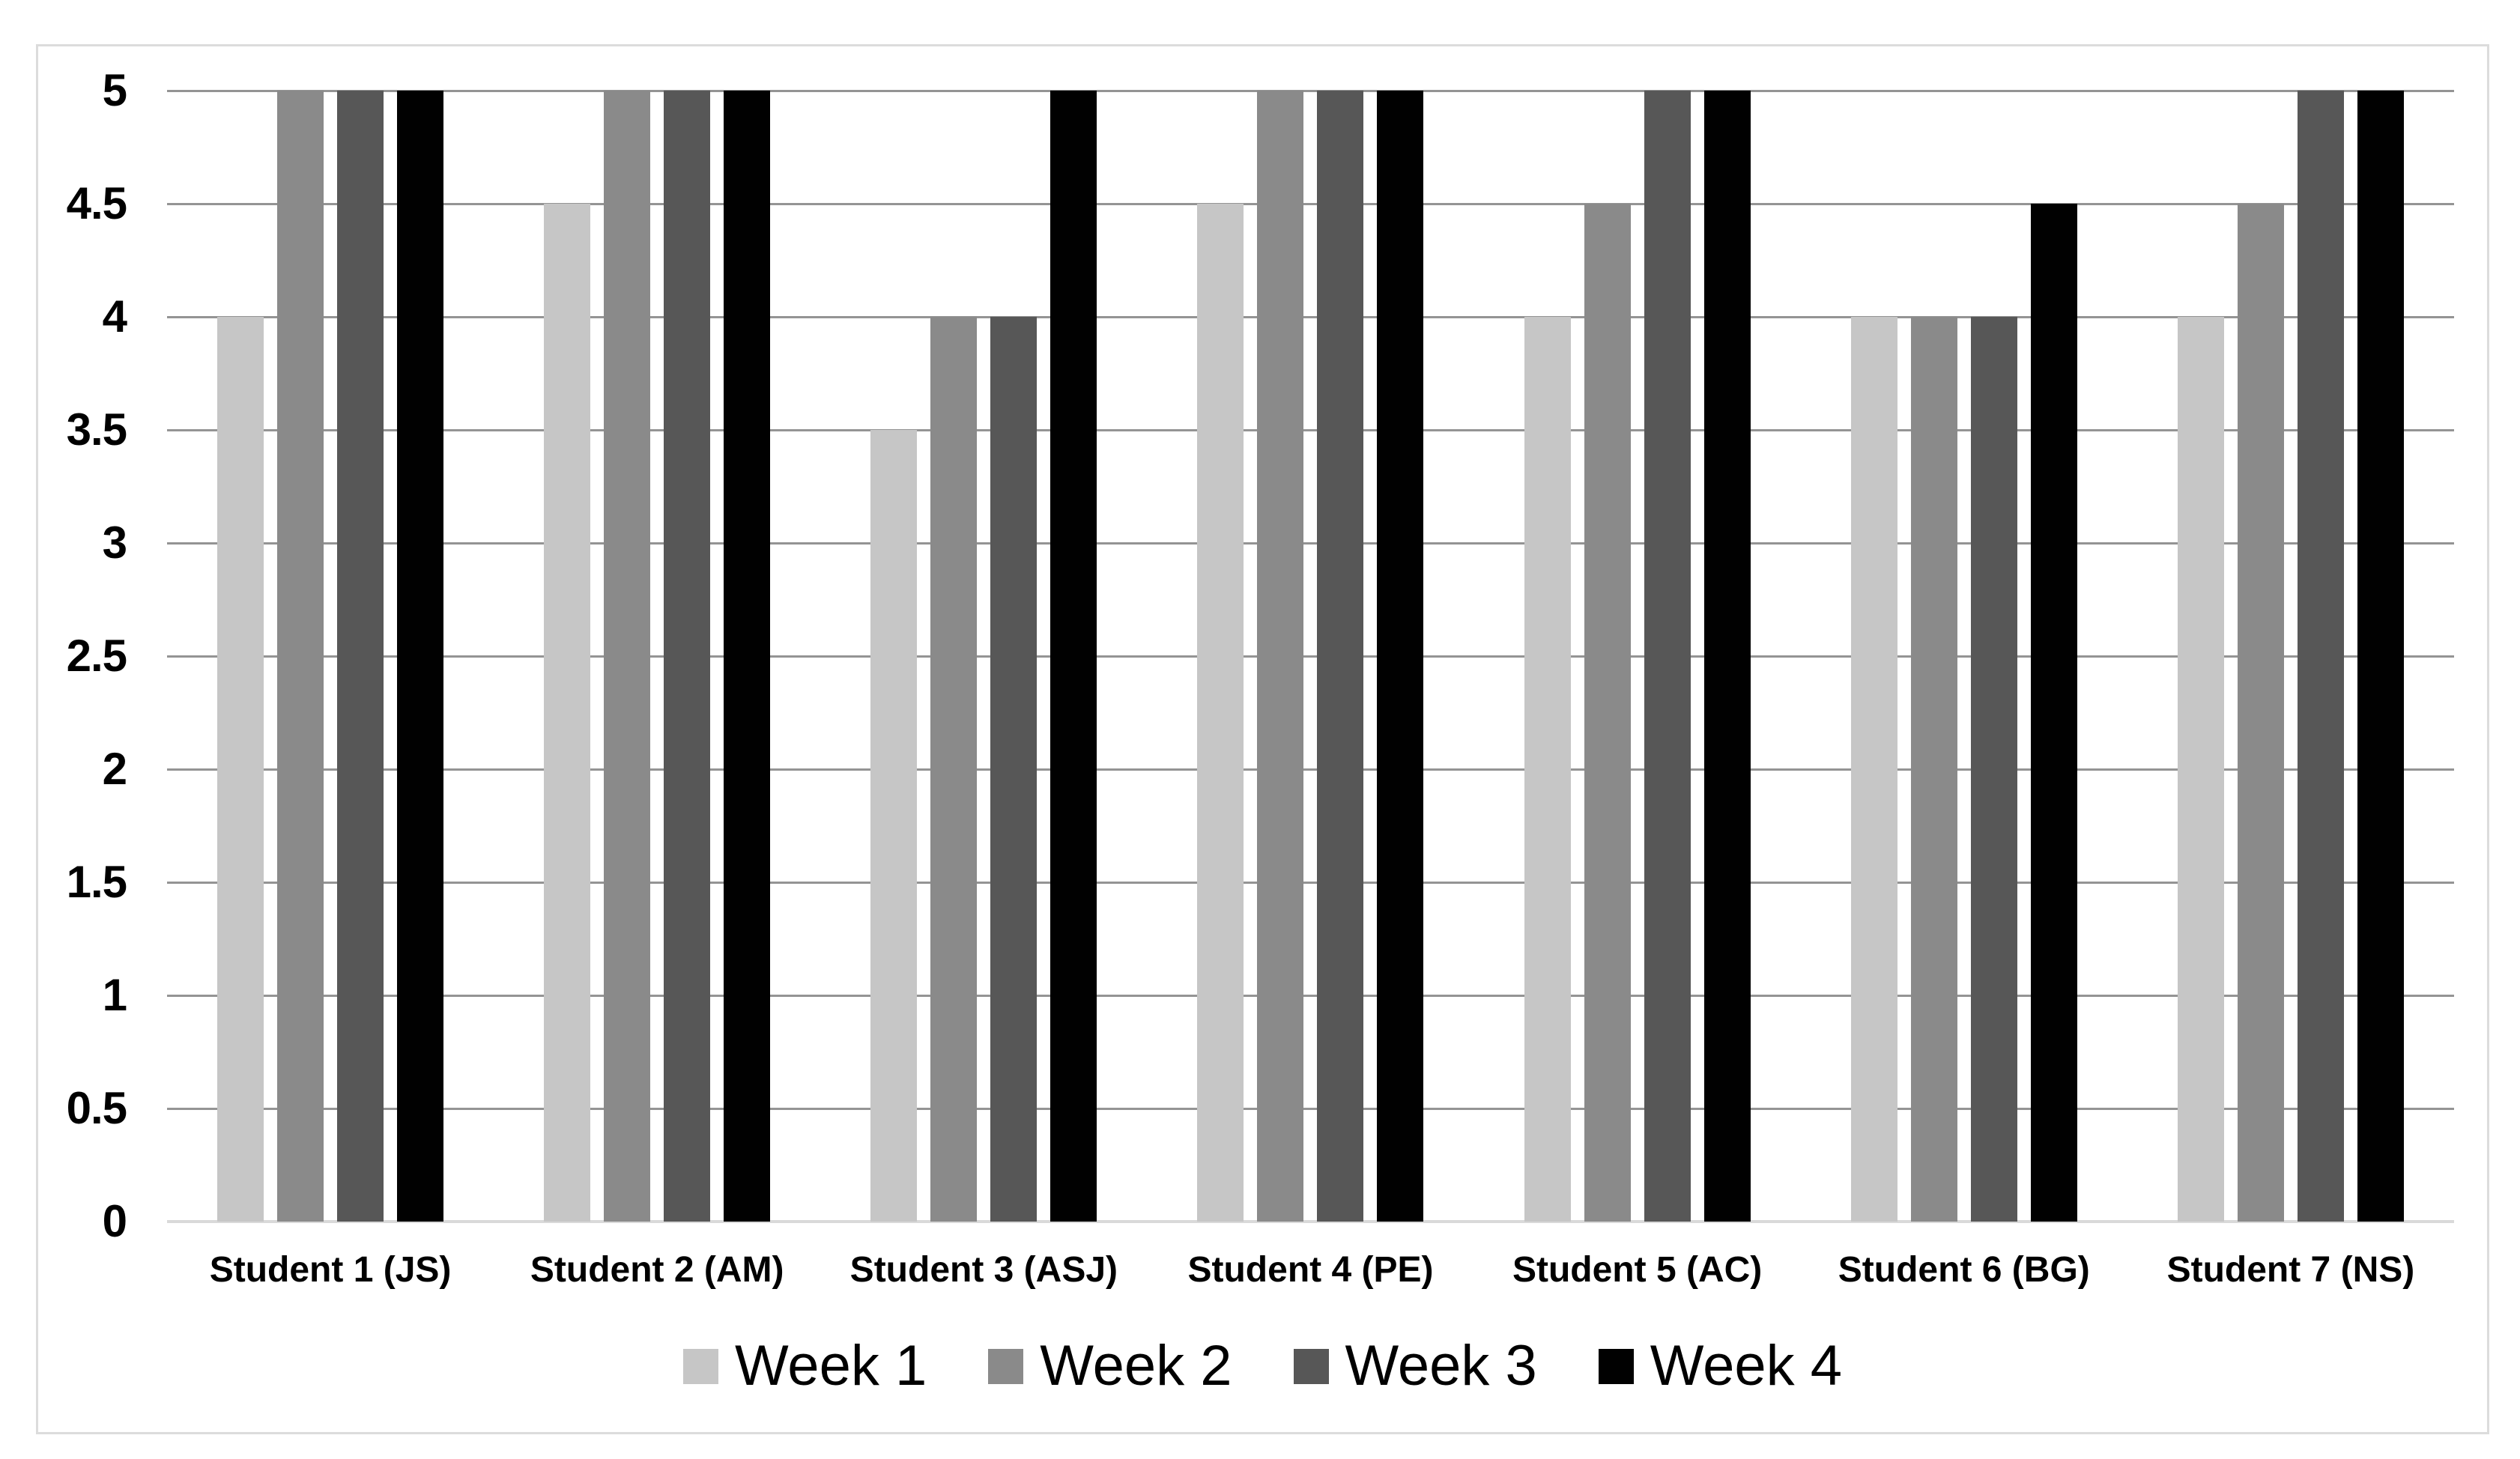 The image size is (2520, 1459). Describe the element at coordinates (114, 90) in the screenshot. I see `y-axis-label: 5` at that location.